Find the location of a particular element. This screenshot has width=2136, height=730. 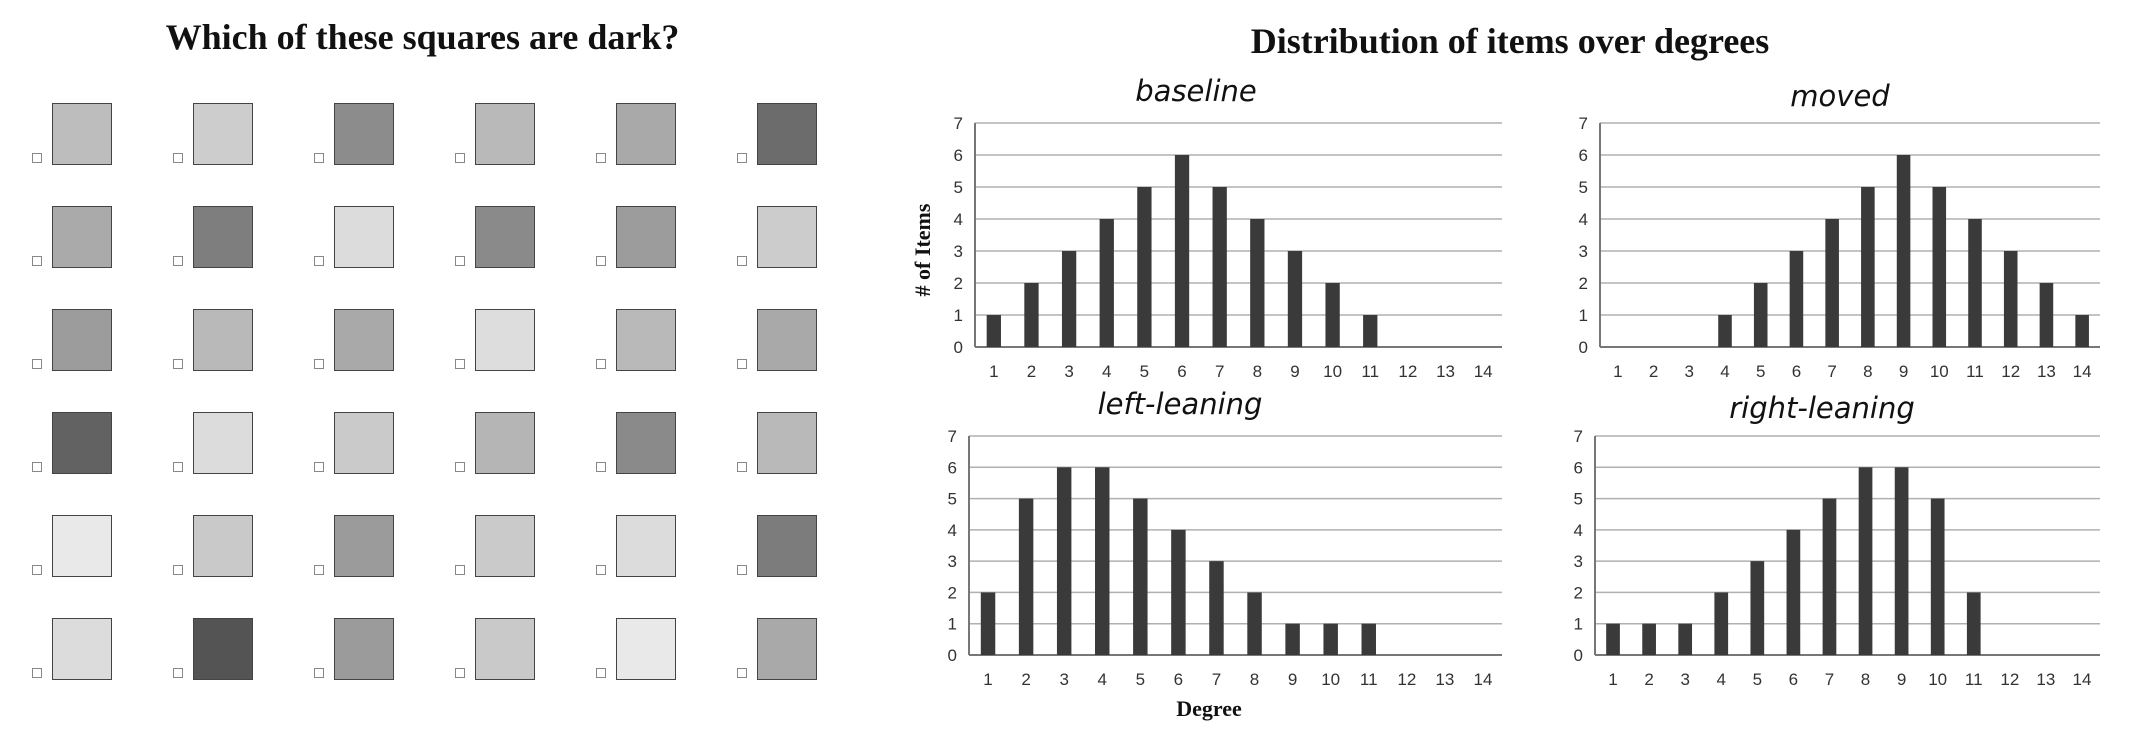

x-tick-label: 9 is located at coordinates (1903, 371).